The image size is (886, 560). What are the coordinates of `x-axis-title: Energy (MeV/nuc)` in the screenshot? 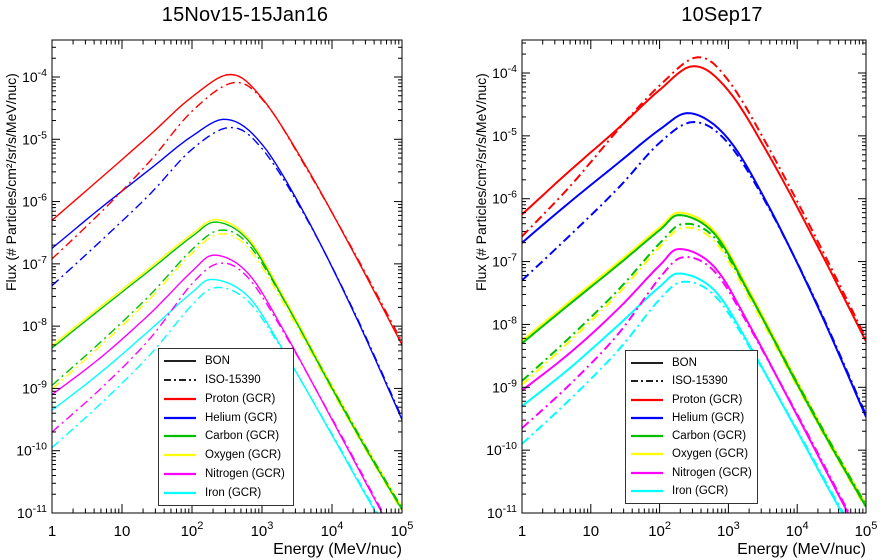 It's located at (337, 549).